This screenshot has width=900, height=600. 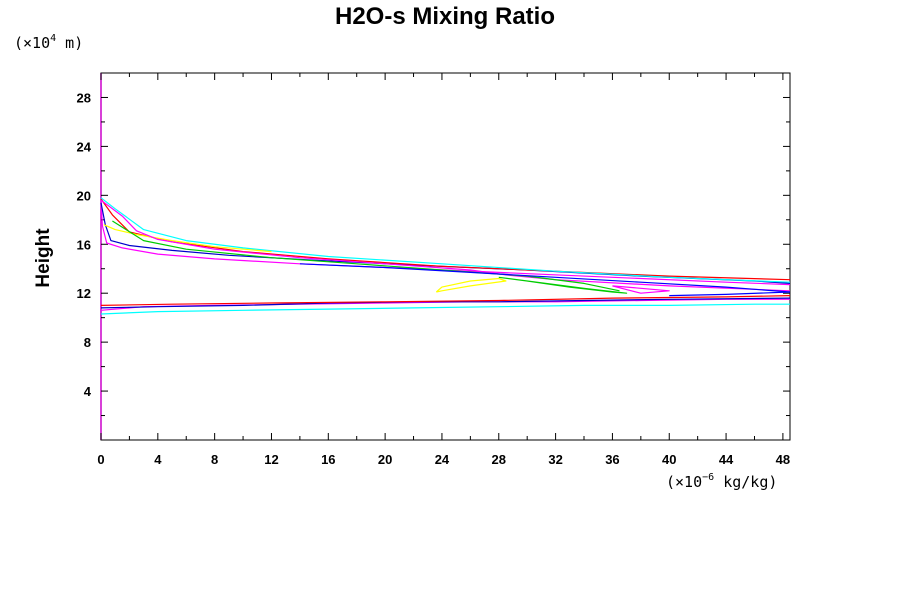 I want to click on y-tick-label: 16, so click(x=84, y=244).